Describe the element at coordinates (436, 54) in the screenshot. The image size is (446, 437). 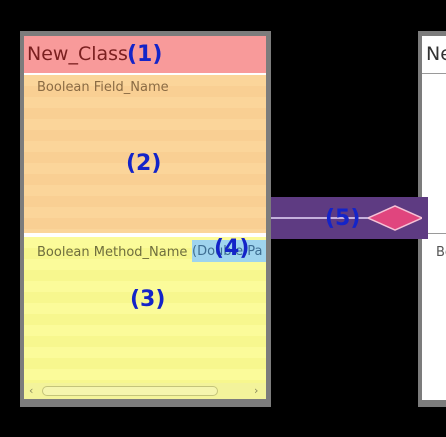
I see `right-class-title: Ne` at that location.